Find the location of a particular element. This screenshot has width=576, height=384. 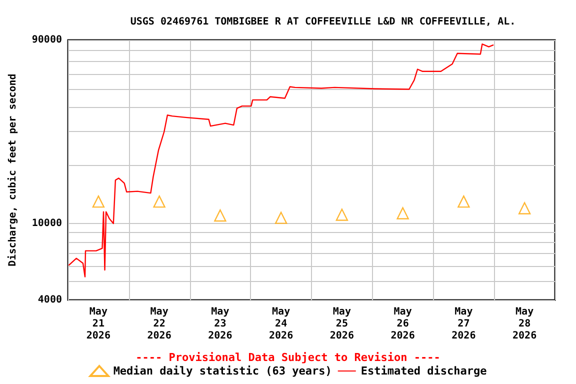

x-tick-label: May 28 2026 is located at coordinates (524, 324).